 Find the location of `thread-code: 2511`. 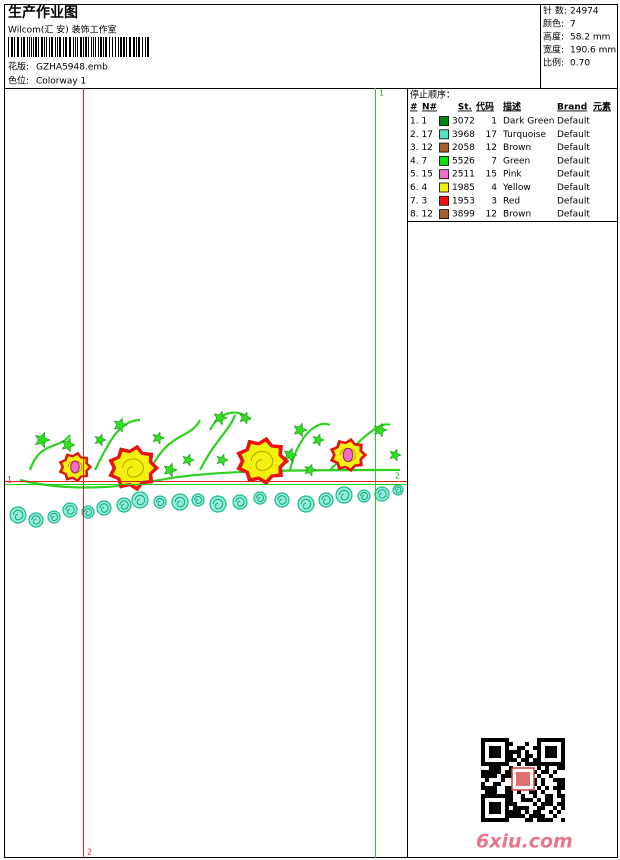

thread-code: 2511 is located at coordinates (463, 175).